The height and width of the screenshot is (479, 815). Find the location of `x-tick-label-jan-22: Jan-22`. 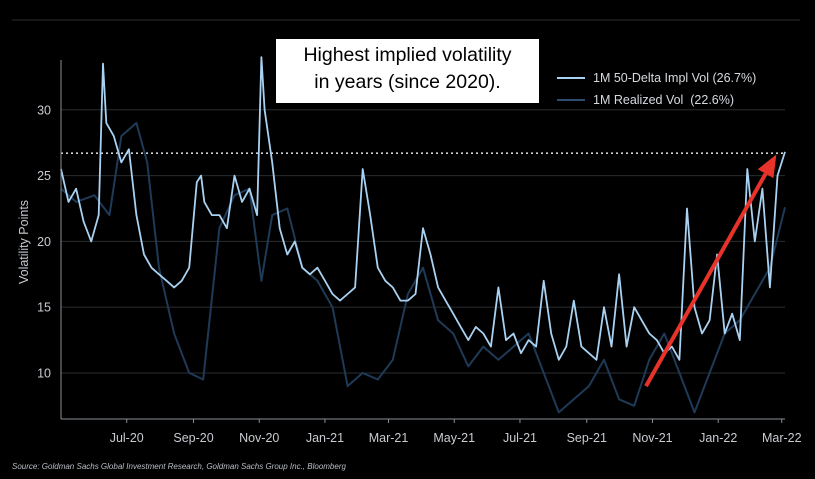

x-tick-label-jan-22: Jan-22 is located at coordinates (718, 438).